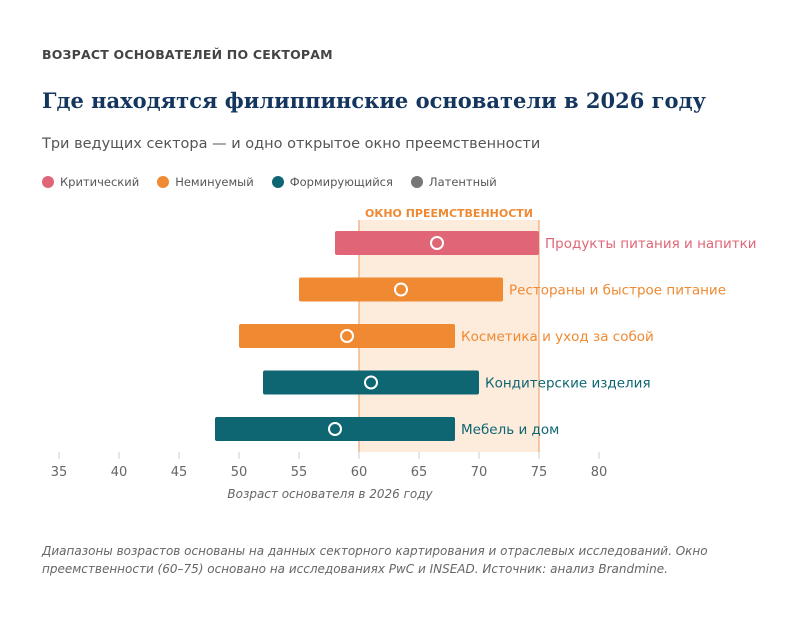  I want to click on x-tick-label: 70, so click(479, 472).